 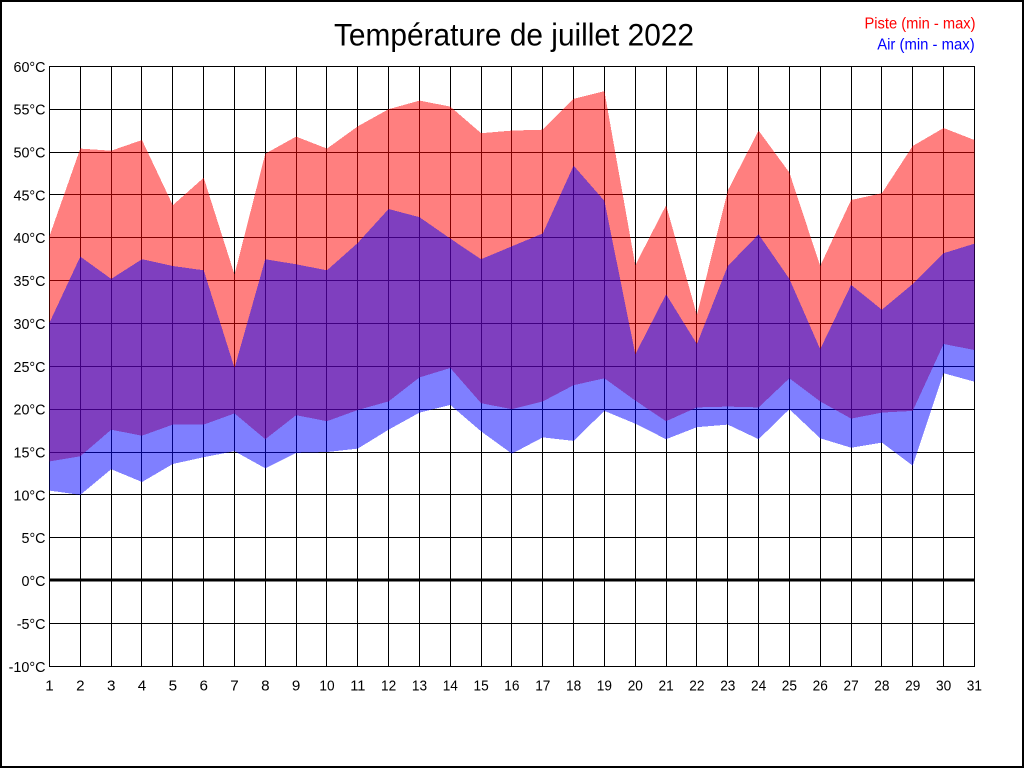 I want to click on svg-text: 8, so click(x=265, y=686).